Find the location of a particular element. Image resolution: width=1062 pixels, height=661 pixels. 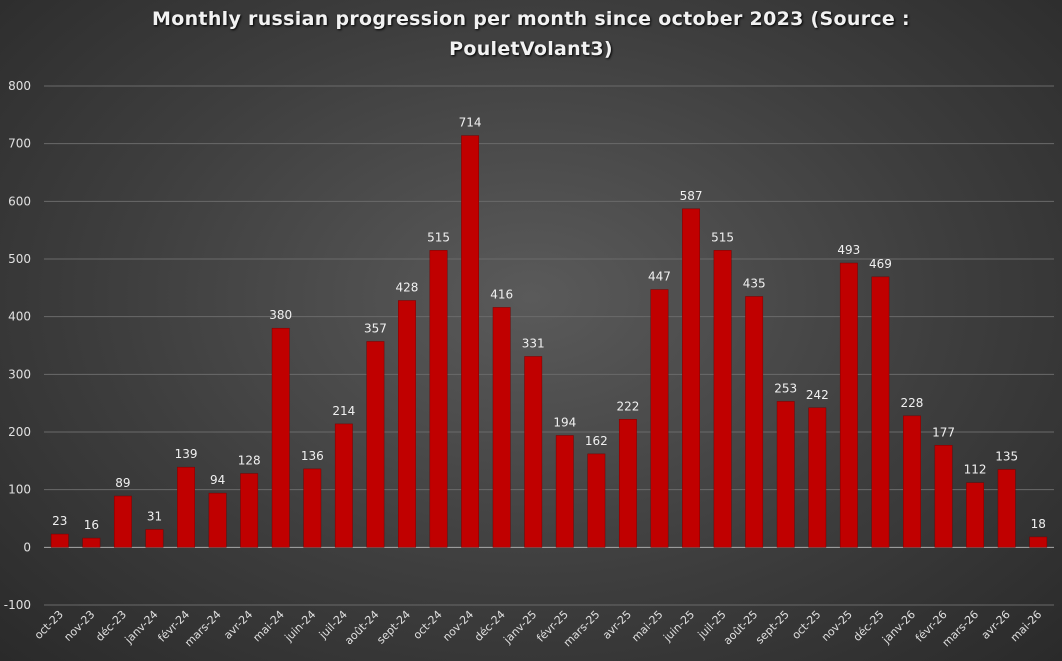

x-tick-label: nov-23 is located at coordinates (79, 626).